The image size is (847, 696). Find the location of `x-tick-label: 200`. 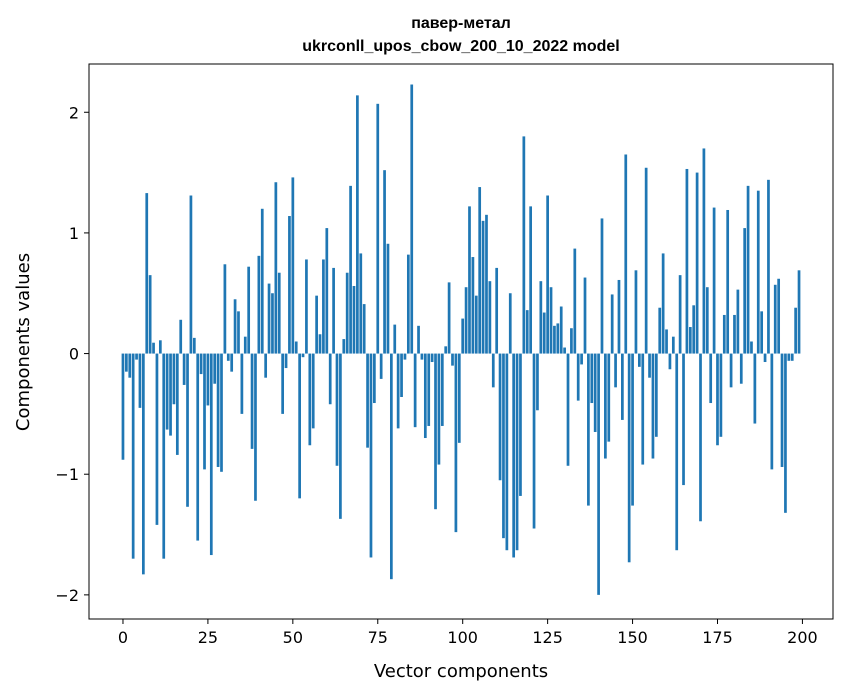

x-tick-label: 200 is located at coordinates (802, 637).